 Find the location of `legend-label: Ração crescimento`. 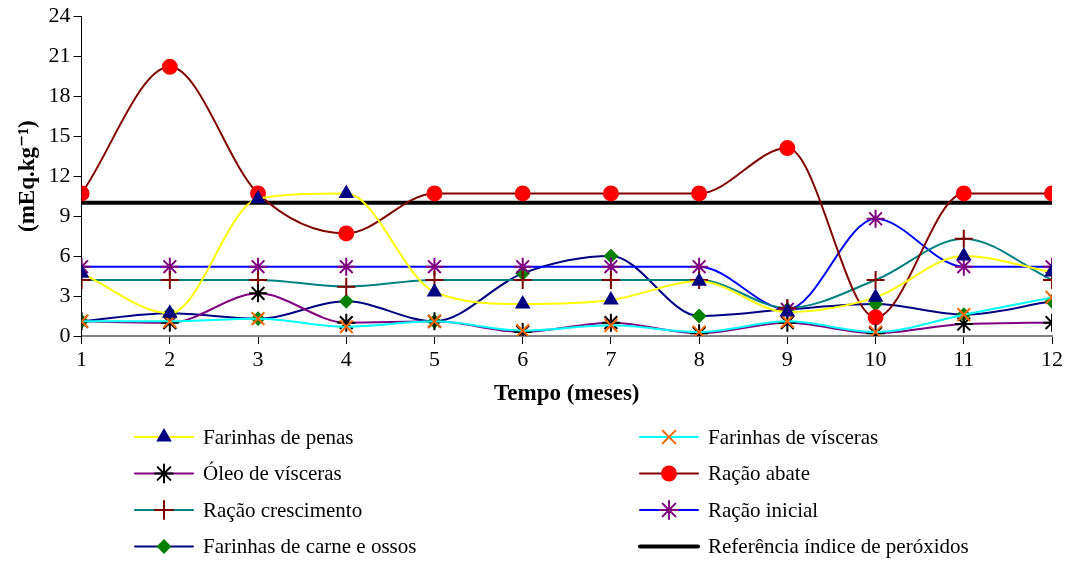

legend-label: Ração crescimento is located at coordinates (283, 509).